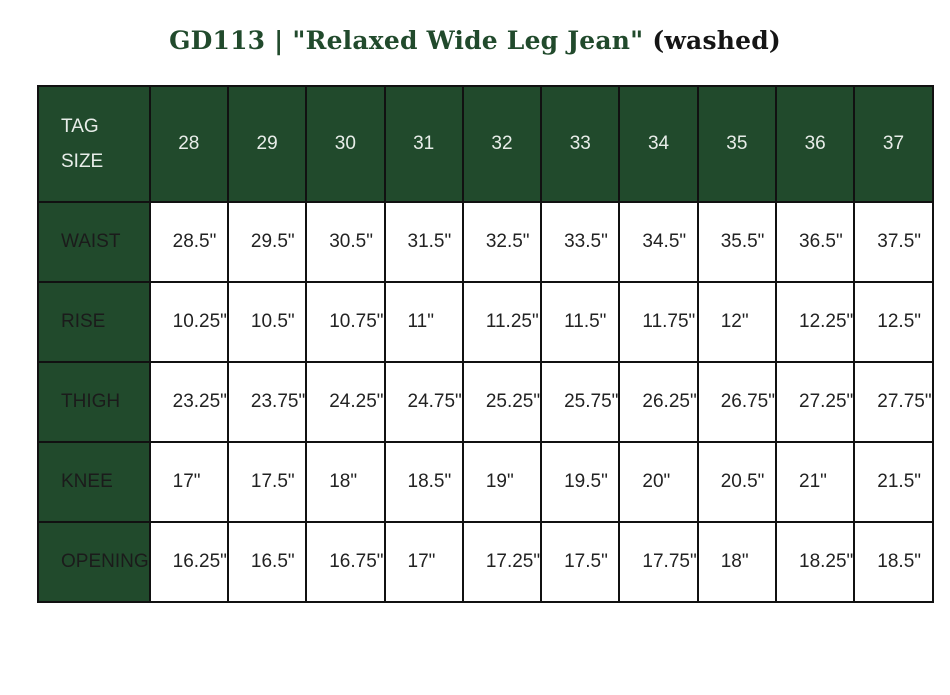 The width and height of the screenshot is (950, 695). I want to click on measurement-cell: 18", so click(737, 562).